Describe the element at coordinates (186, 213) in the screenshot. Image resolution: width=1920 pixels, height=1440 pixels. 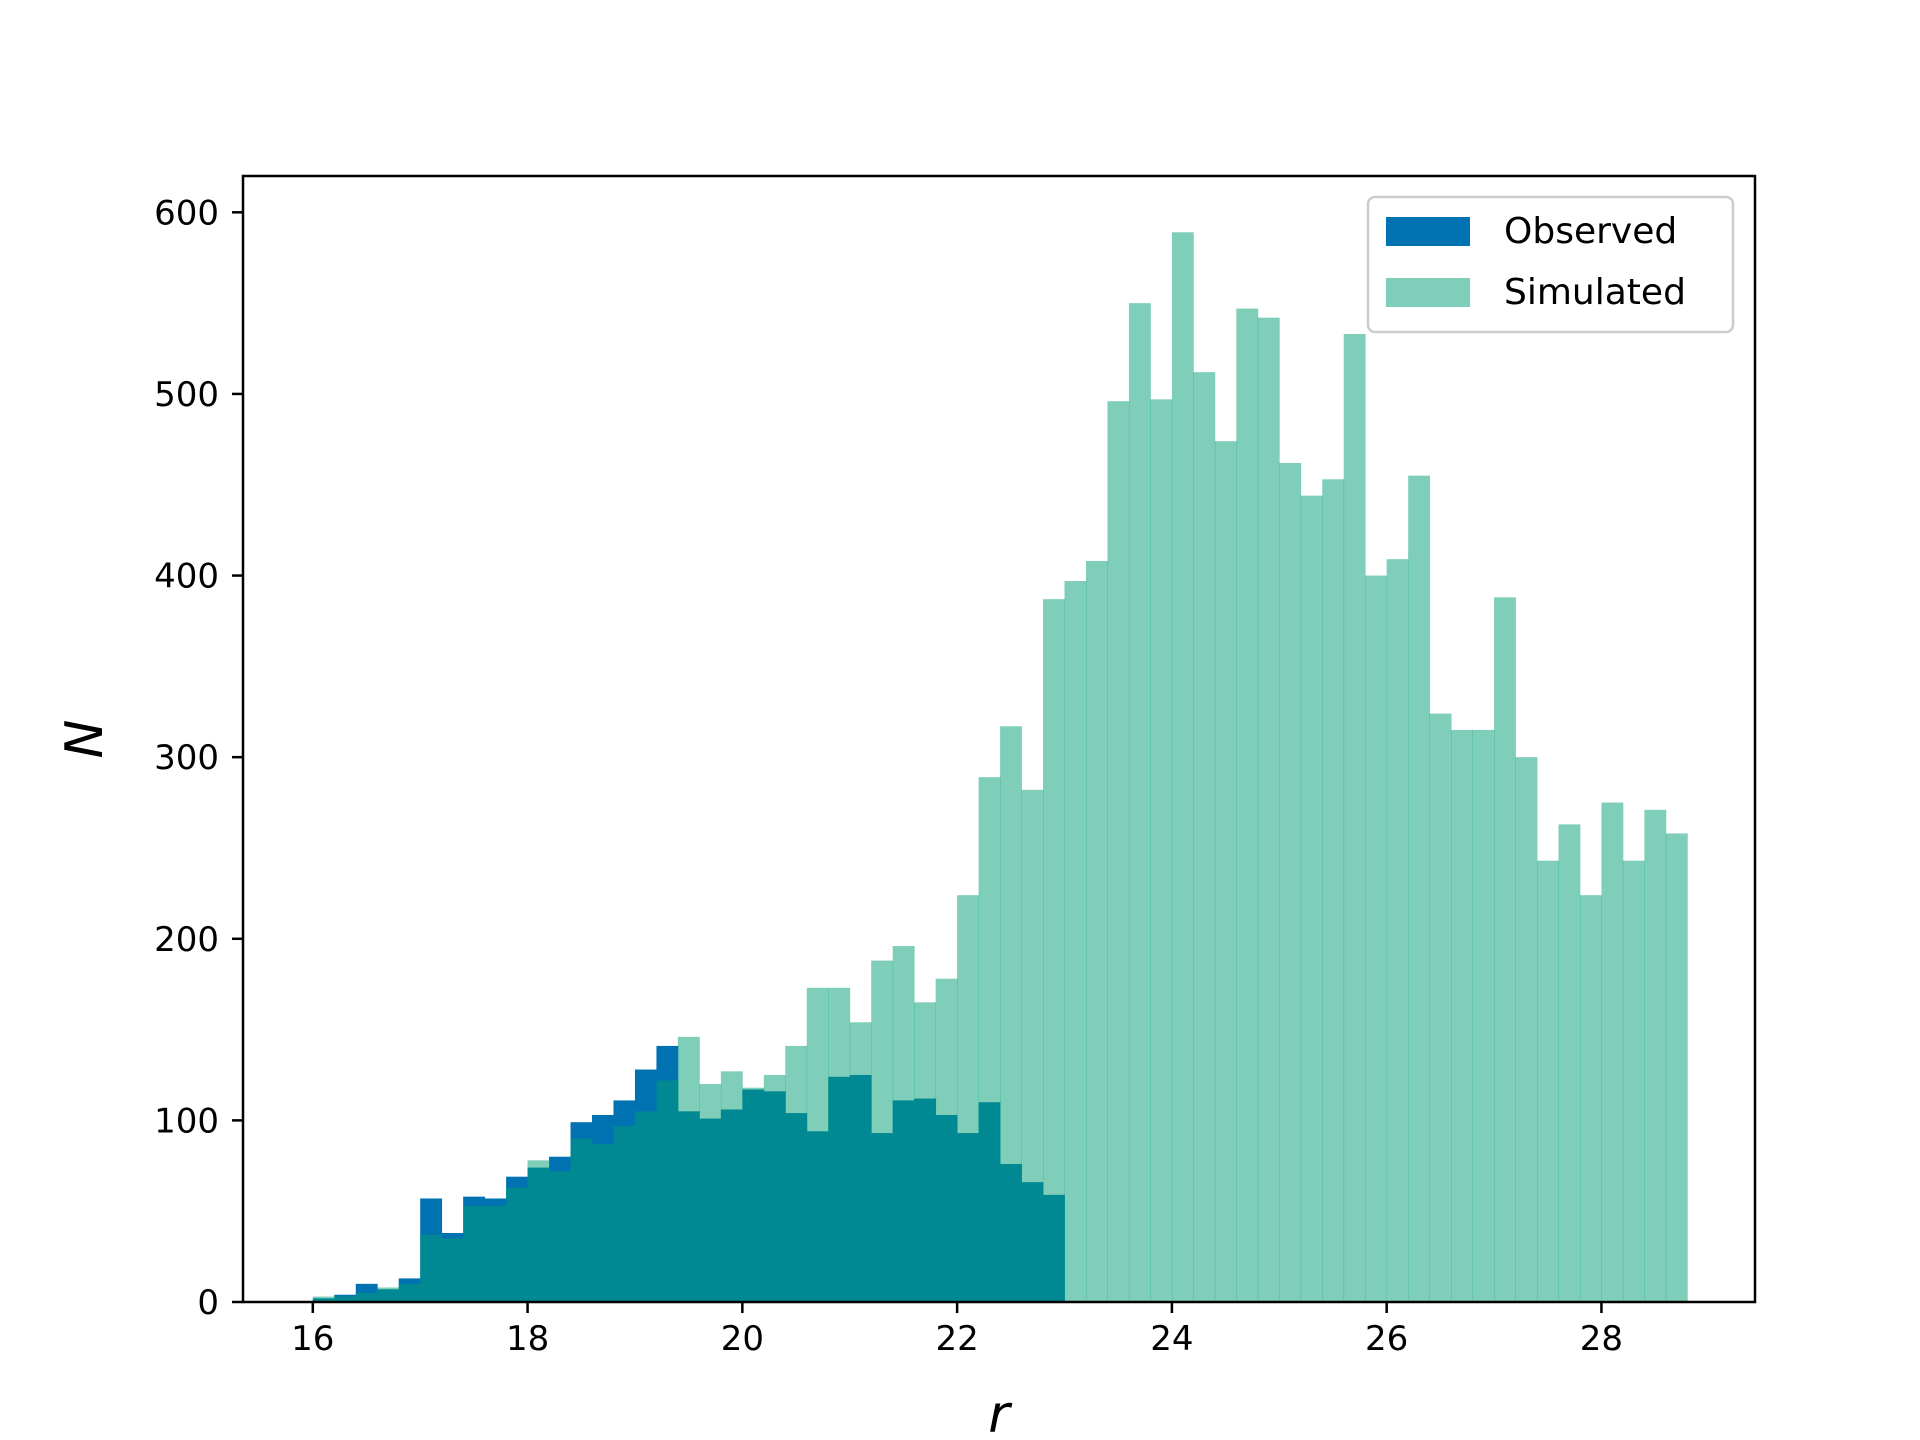
I see `y-tick-label: 600` at that location.